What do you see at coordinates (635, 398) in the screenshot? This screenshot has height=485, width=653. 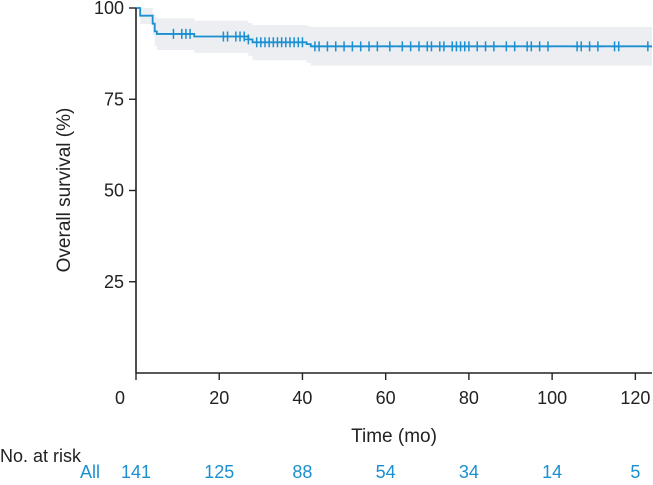 I see `x-tick-label: 120` at bounding box center [635, 398].